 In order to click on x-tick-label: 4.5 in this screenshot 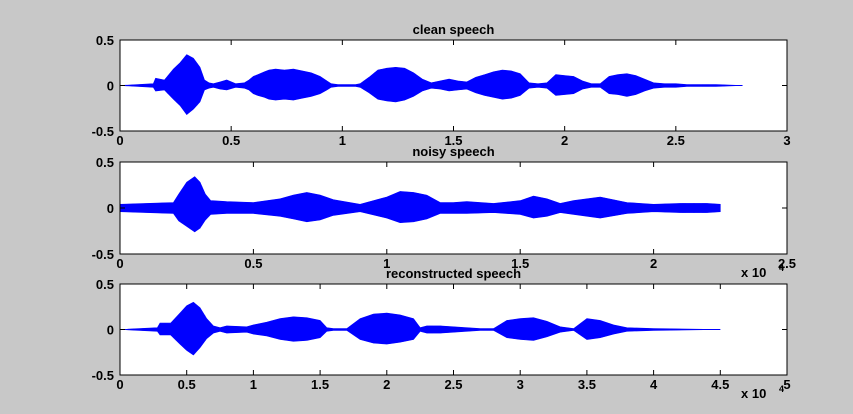, I will do `click(720, 384)`.